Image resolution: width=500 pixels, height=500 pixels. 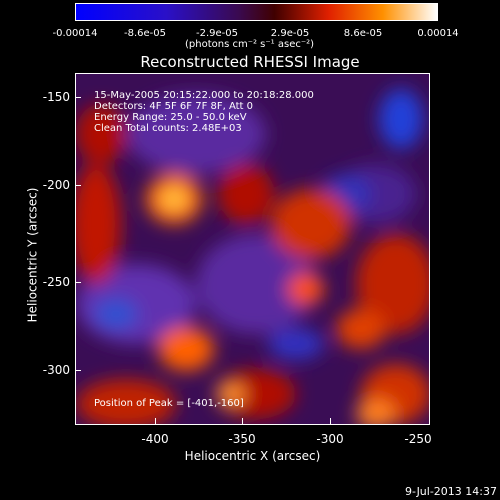 I want to click on x-tick-label: -350, so click(x=242, y=439).